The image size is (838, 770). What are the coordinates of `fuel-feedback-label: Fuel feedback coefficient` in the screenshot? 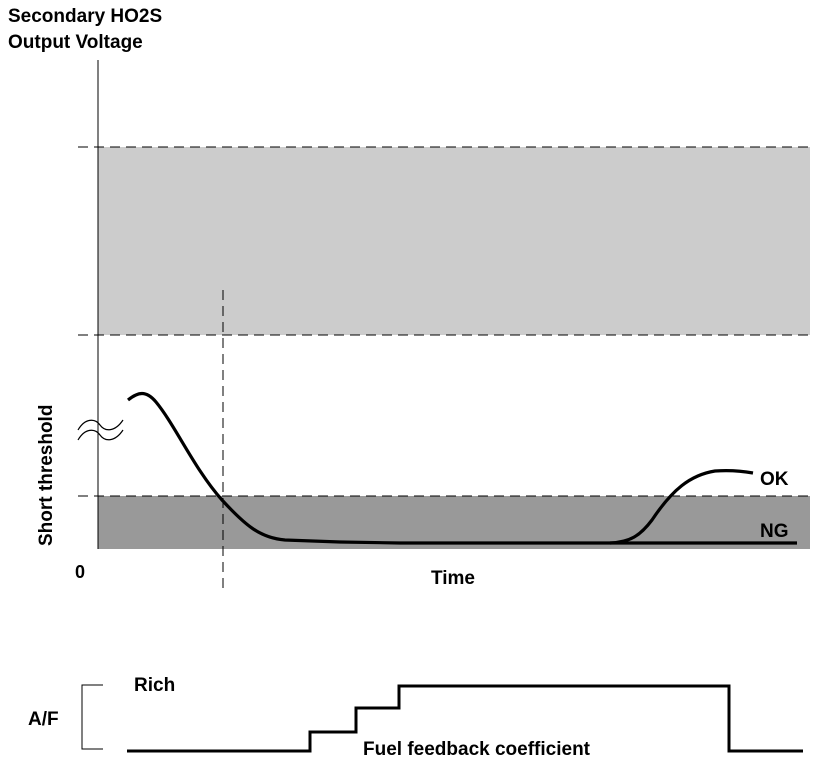 It's located at (477, 749).